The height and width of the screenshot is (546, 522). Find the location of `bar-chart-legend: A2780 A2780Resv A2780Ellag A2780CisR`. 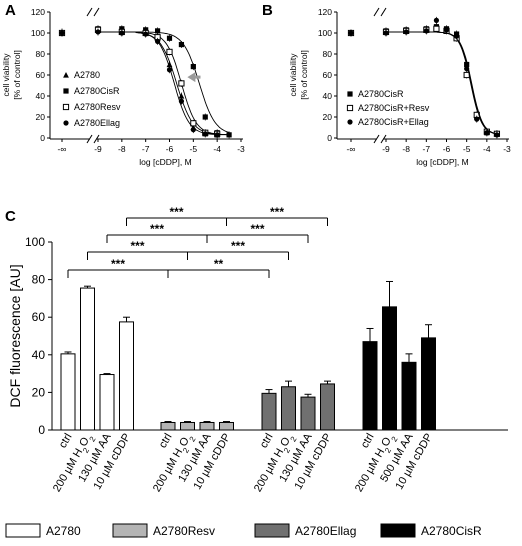

bar-chart-legend: A2780 A2780Resv A2780Ellag A2780CisR is located at coordinates (243, 530).